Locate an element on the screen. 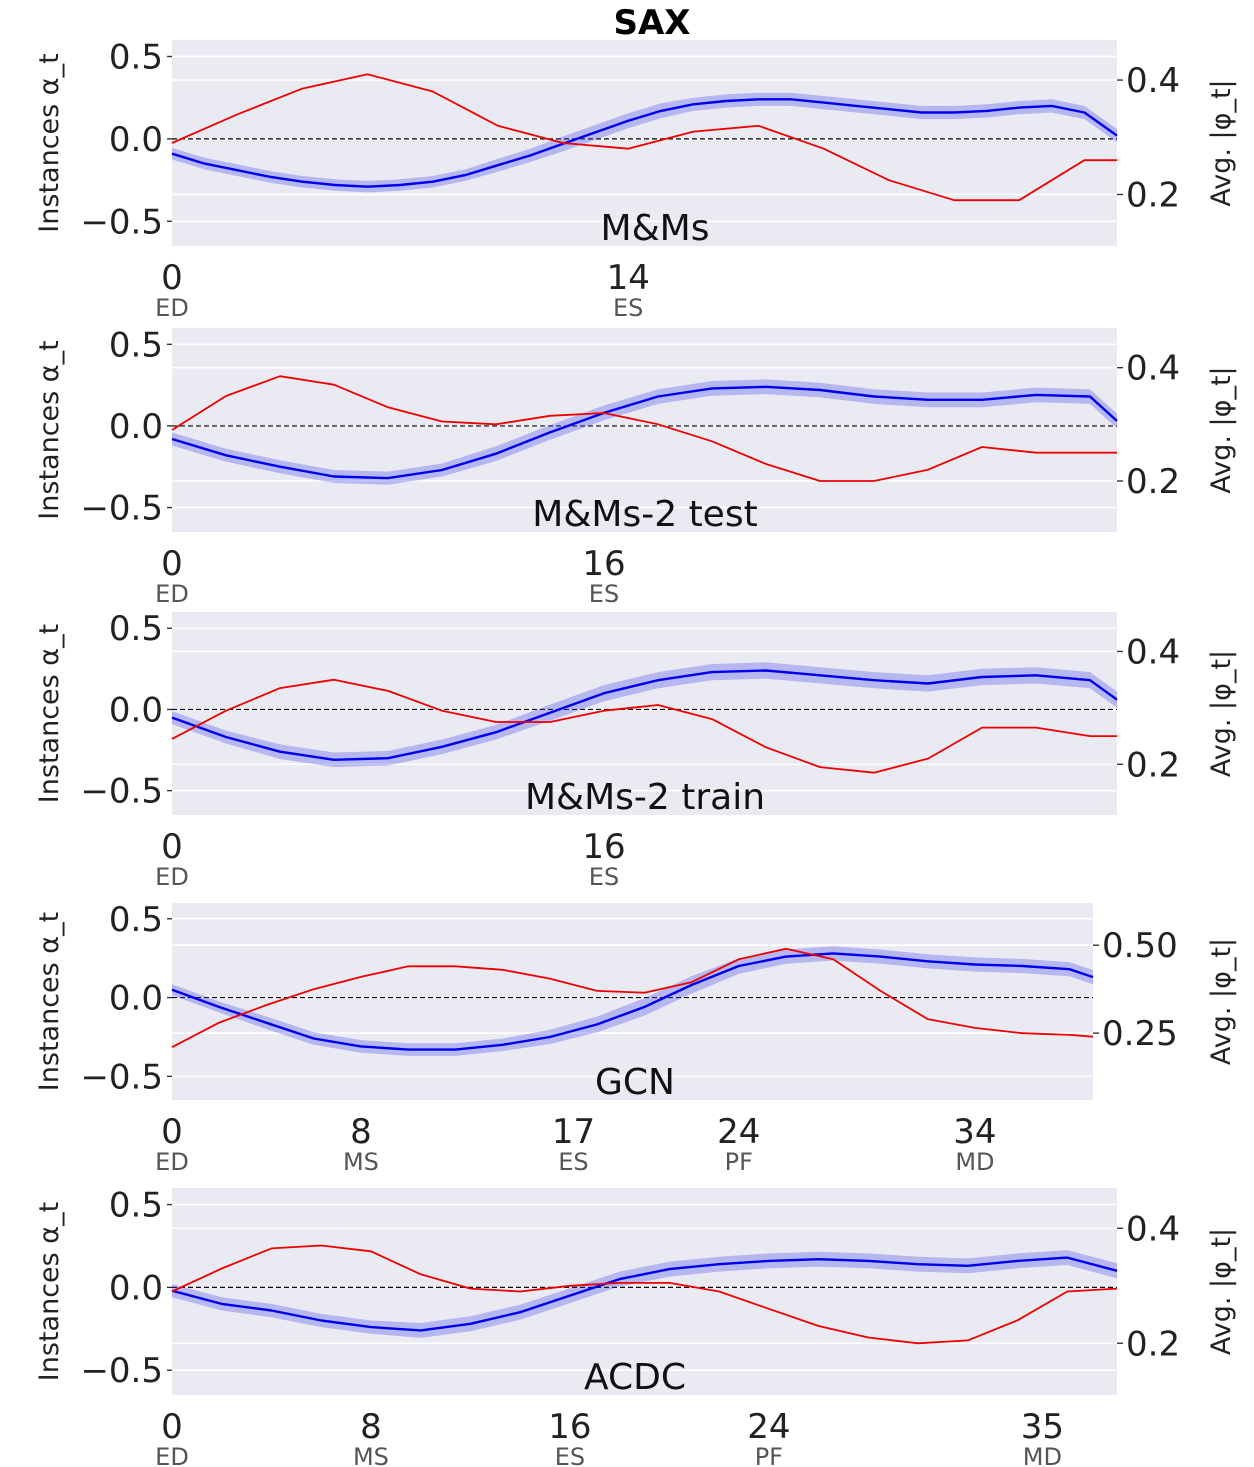 The image size is (1254, 1467). dataset-label: M&Ms-2 train is located at coordinates (645, 797).